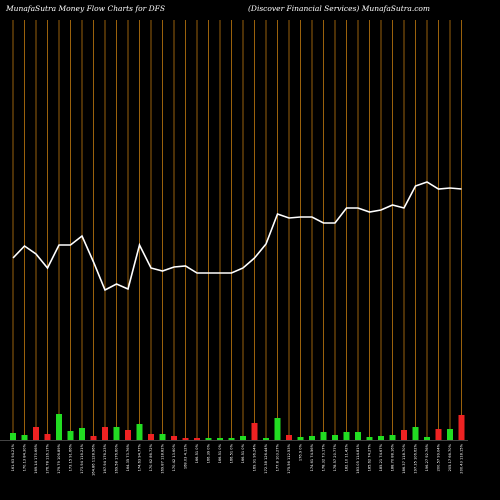 Image resolution: width=500 pixels, height=500 pixels. What do you see at coordinates (289, 458) in the screenshot?
I see `x-tick-label: 175.56 112.53%` at bounding box center [289, 458].